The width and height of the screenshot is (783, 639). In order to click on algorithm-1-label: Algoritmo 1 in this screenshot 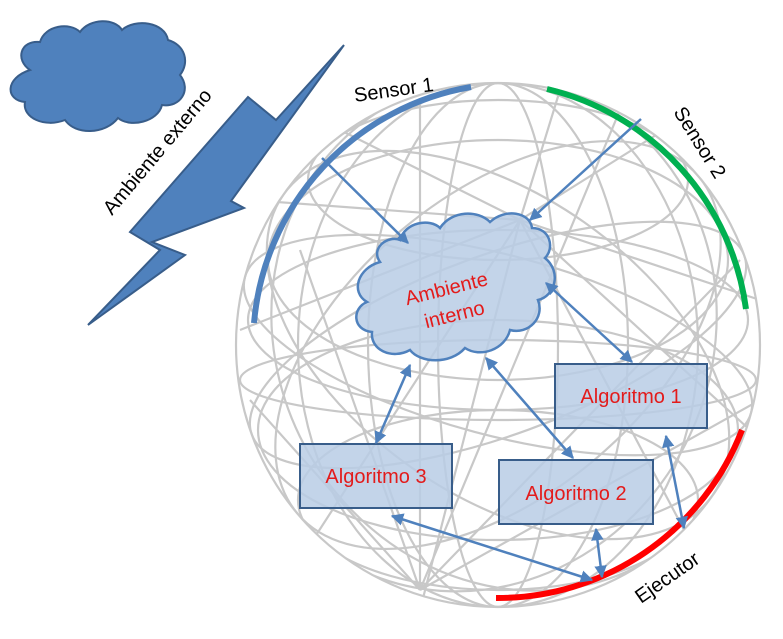, I will do `click(630, 397)`.